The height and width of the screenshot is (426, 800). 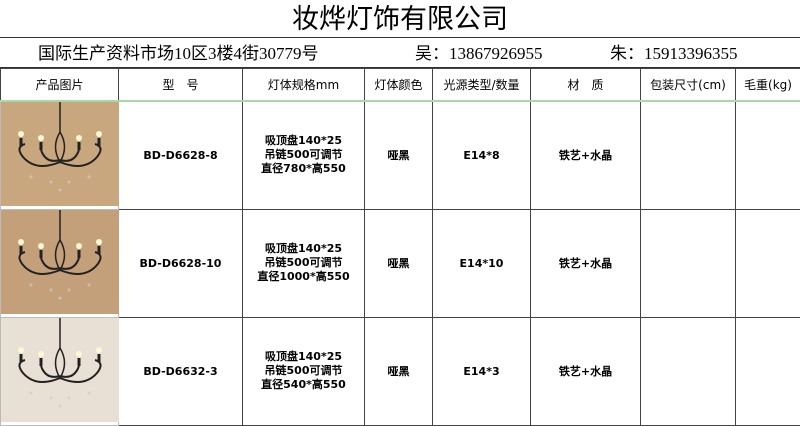 What do you see at coordinates (303, 277) in the screenshot?
I see `spec-line: 直径1000*高550` at bounding box center [303, 277].